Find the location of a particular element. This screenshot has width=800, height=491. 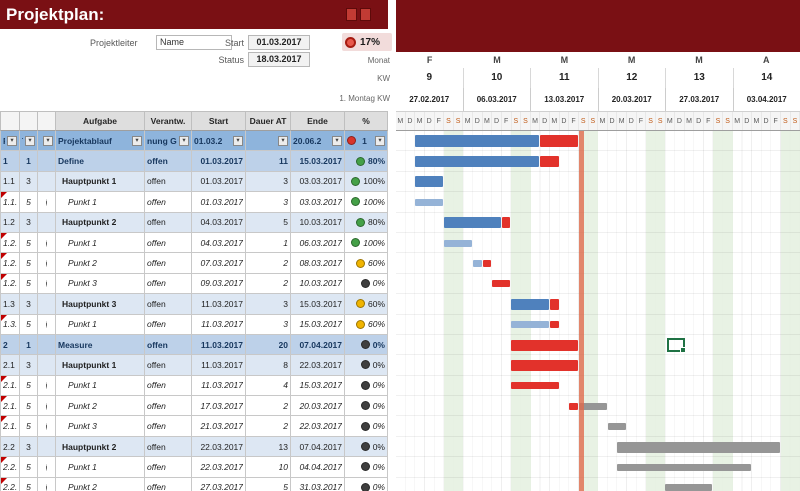

cell-dauer: 1 is located at coordinates (268, 243).